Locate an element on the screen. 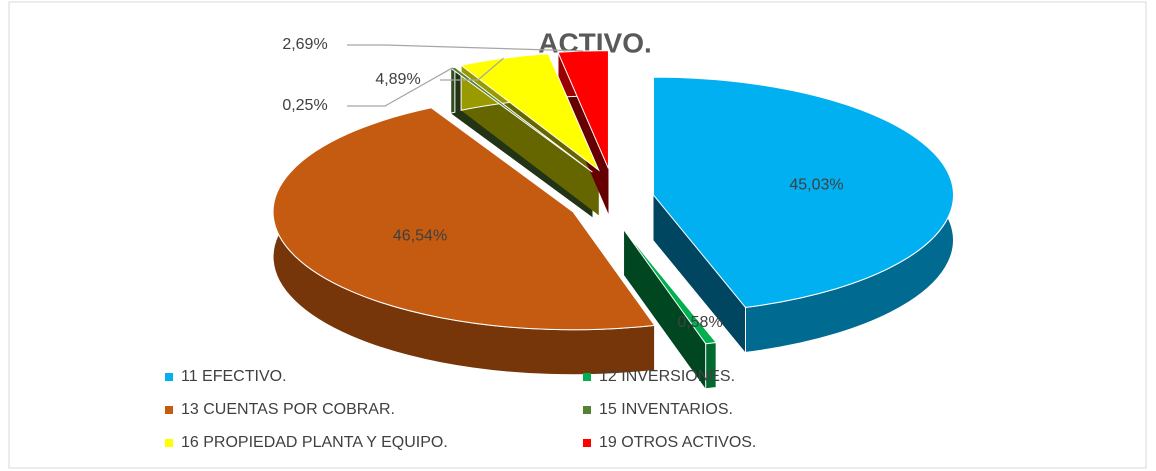 The width and height of the screenshot is (1156, 471). legend-label: 11 EFECTIVO. is located at coordinates (234, 376).